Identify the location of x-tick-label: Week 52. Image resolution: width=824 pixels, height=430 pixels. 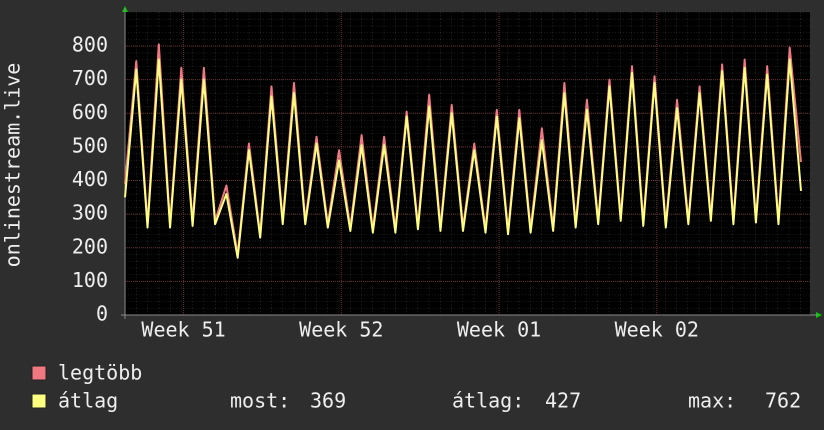
(341, 330).